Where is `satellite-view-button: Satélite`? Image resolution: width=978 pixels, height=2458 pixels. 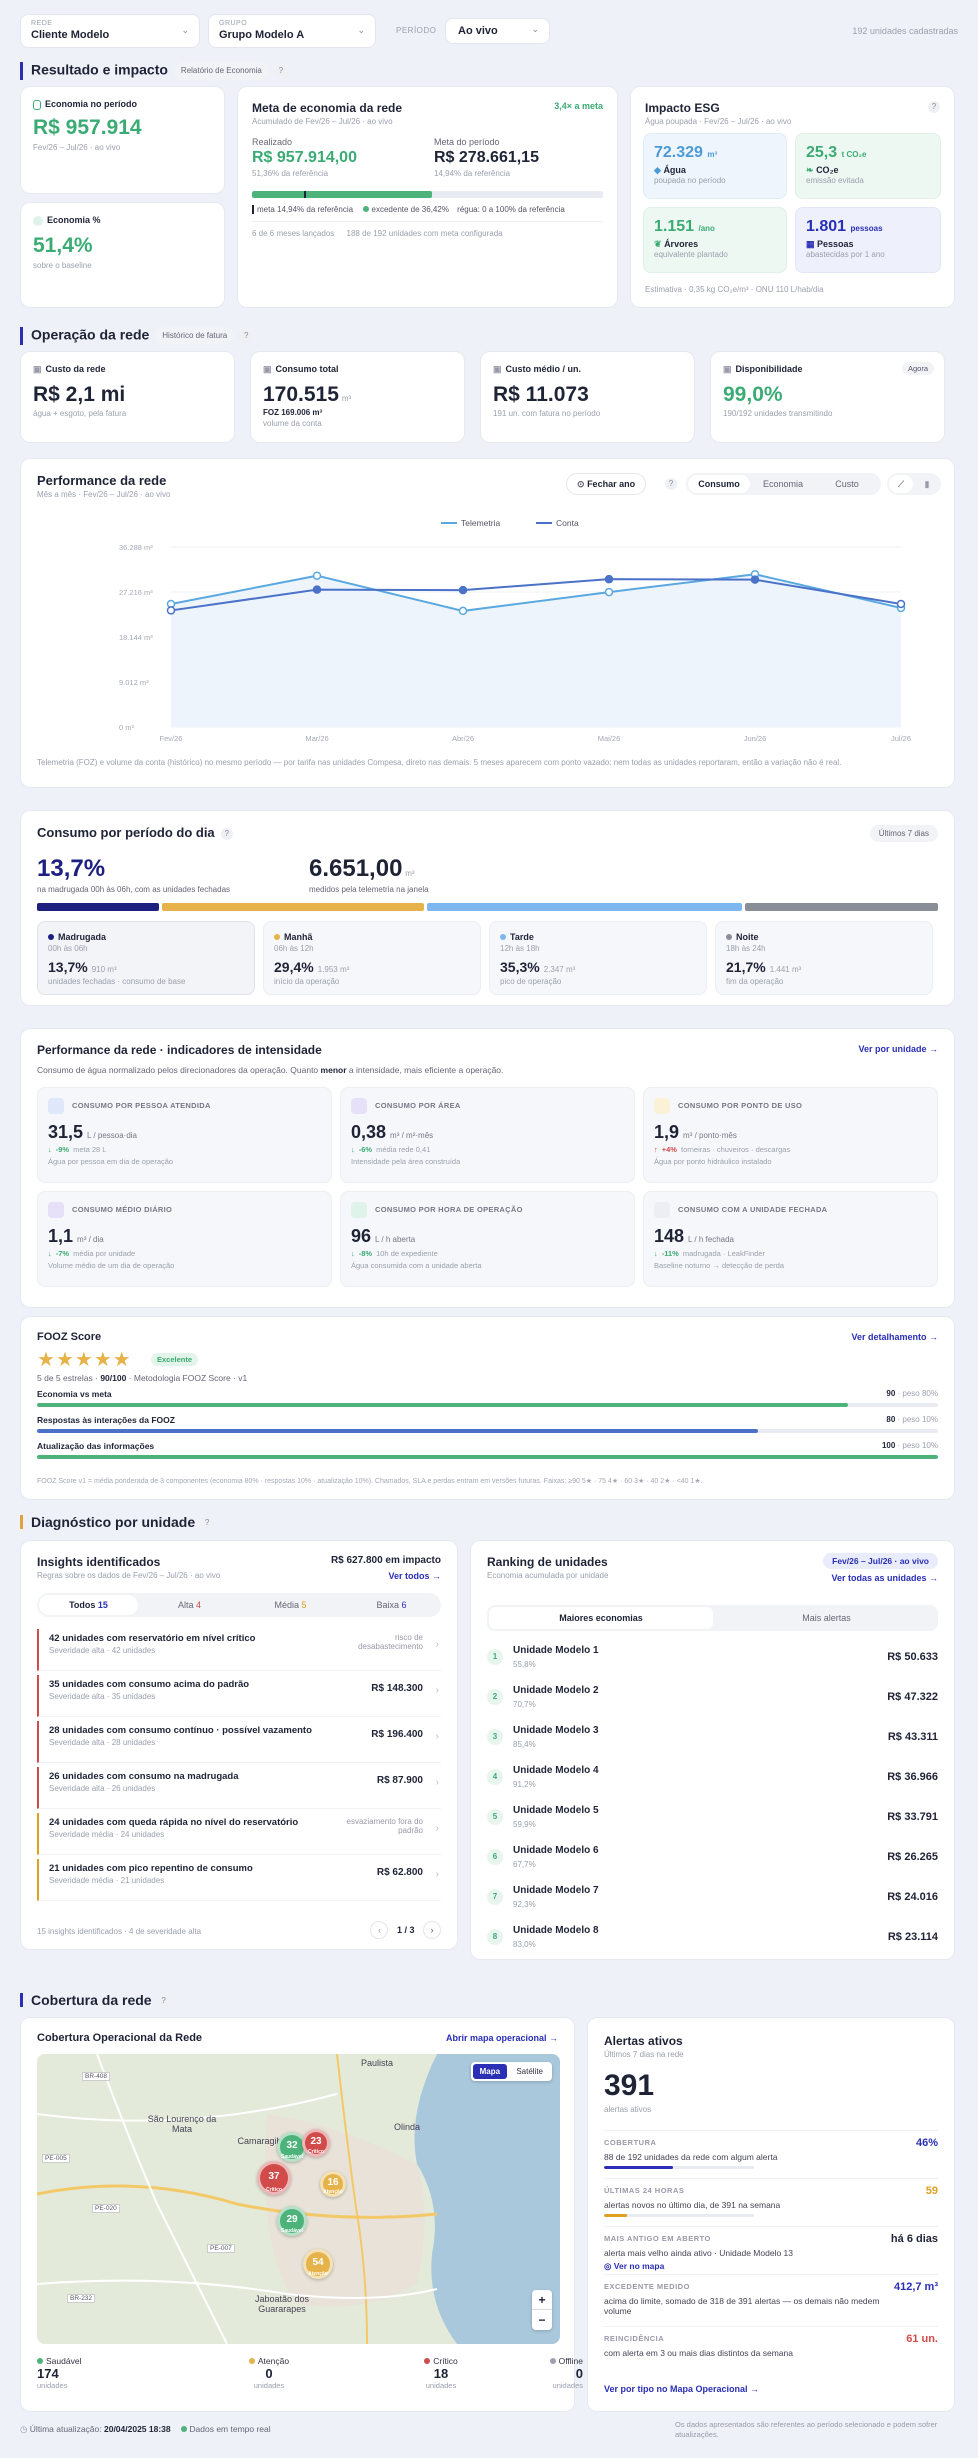
satellite-view-button: Satélite is located at coordinates (529, 2071).